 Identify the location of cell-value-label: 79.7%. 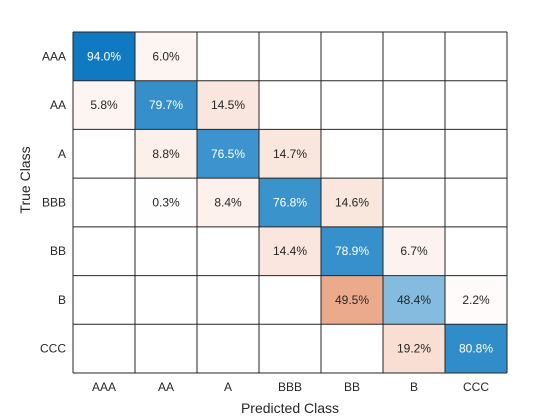
(166, 105).